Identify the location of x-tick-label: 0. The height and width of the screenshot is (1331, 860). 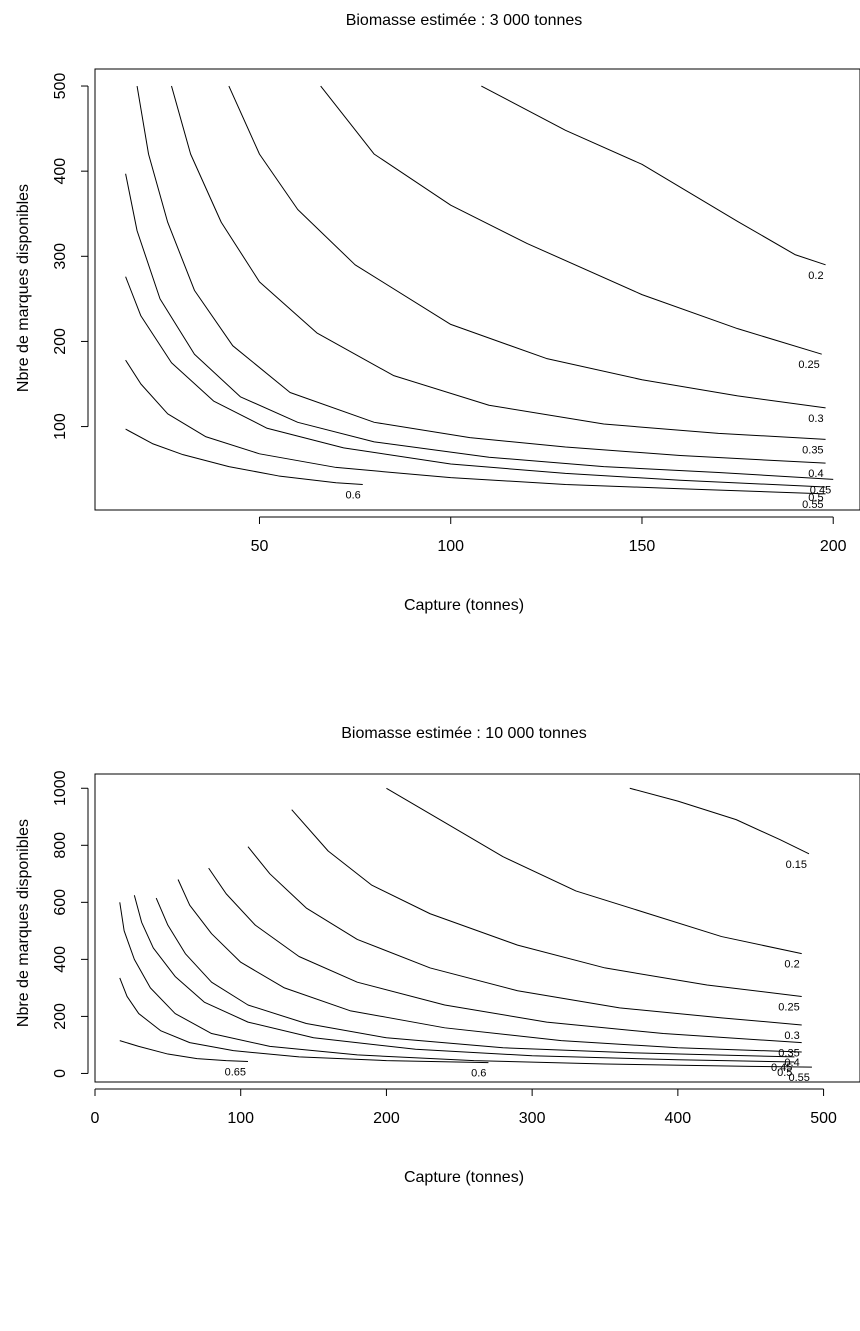
(95, 1118).